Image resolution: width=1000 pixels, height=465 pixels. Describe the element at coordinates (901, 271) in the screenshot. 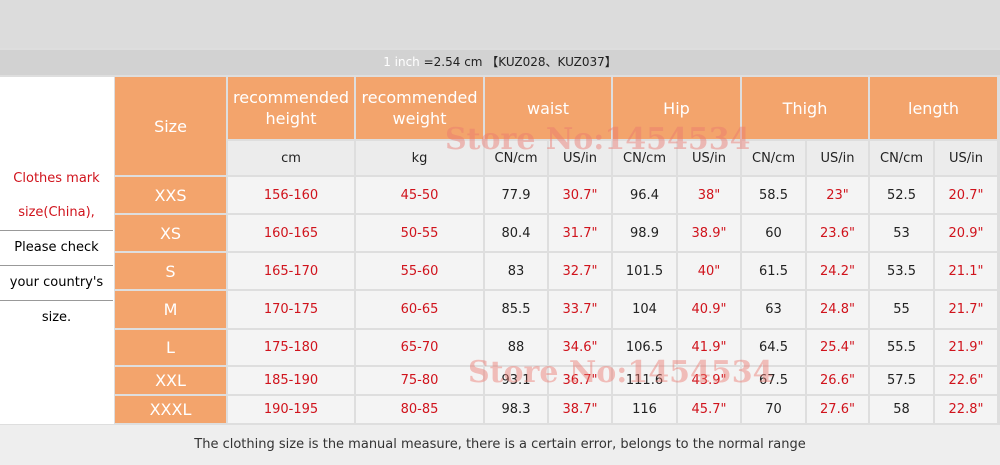

I see `size-value: 53.5` at that location.